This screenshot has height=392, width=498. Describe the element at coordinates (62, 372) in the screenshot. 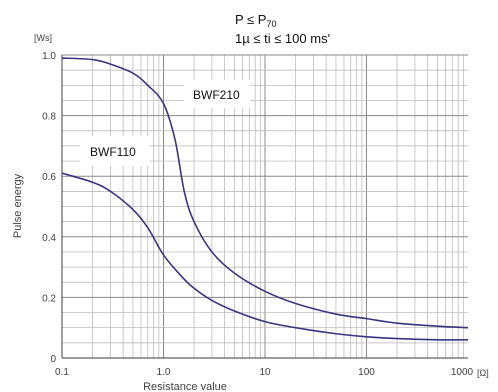

I see `x-tick-label: 0.1` at that location.